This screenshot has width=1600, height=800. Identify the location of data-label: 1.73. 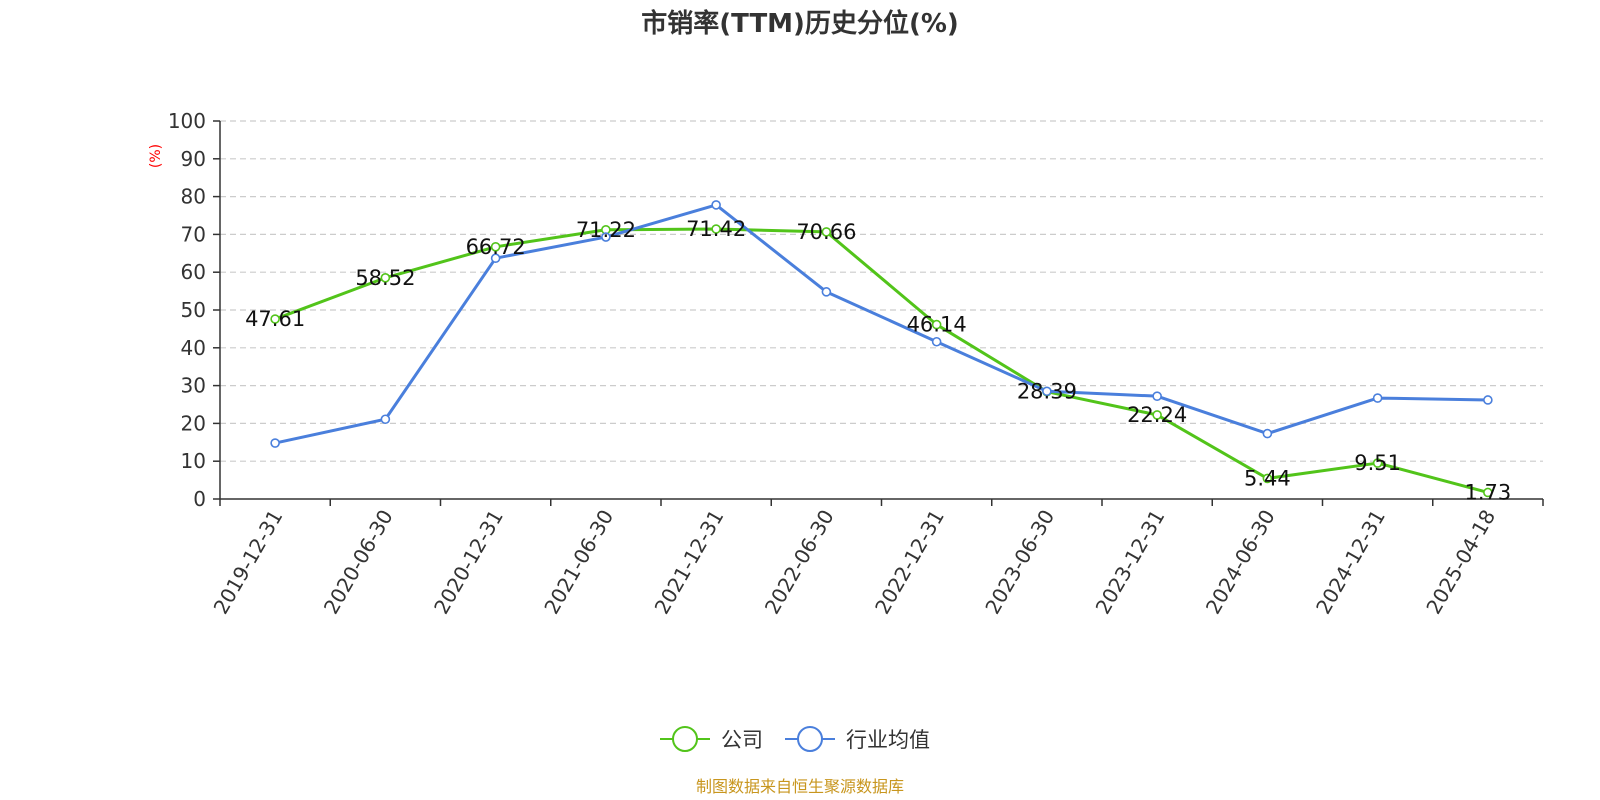
(1487, 492).